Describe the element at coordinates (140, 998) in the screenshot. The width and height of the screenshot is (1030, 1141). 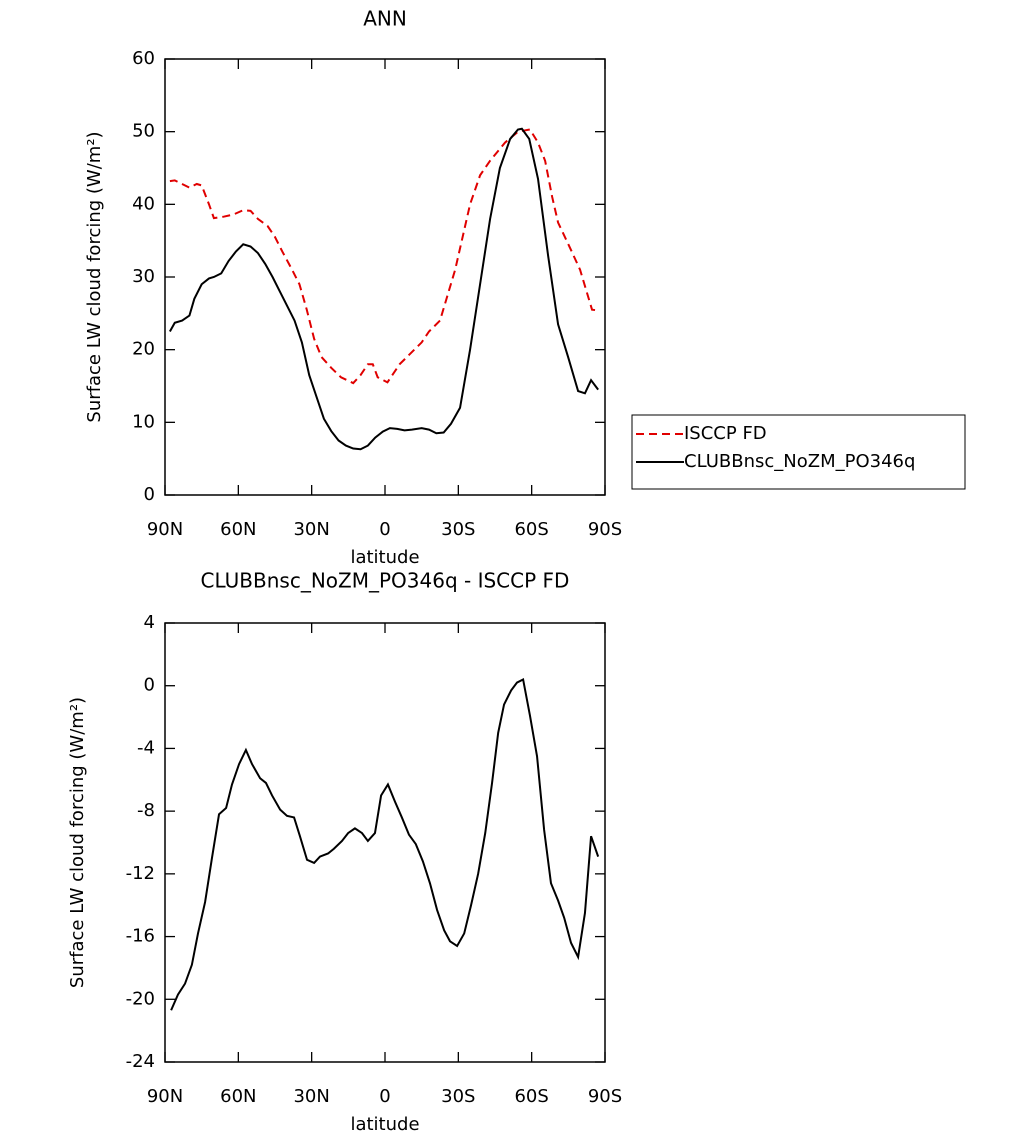
I see `y-tick-label: -20` at that location.